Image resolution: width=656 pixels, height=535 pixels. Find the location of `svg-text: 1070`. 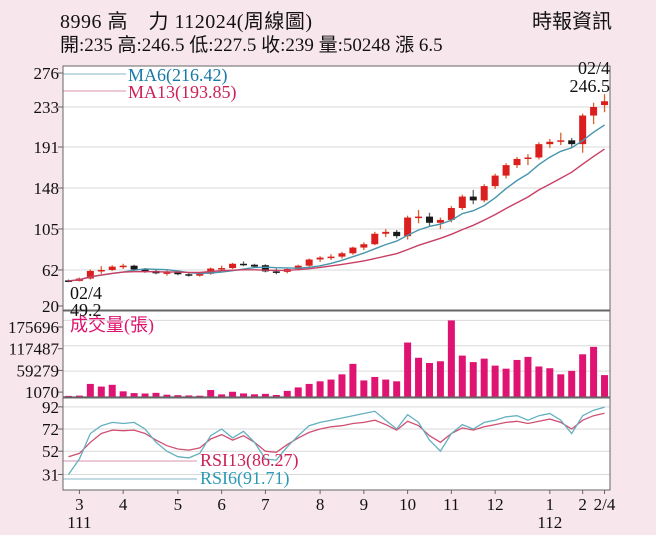

svg-text: 1070 is located at coordinates (42, 392).